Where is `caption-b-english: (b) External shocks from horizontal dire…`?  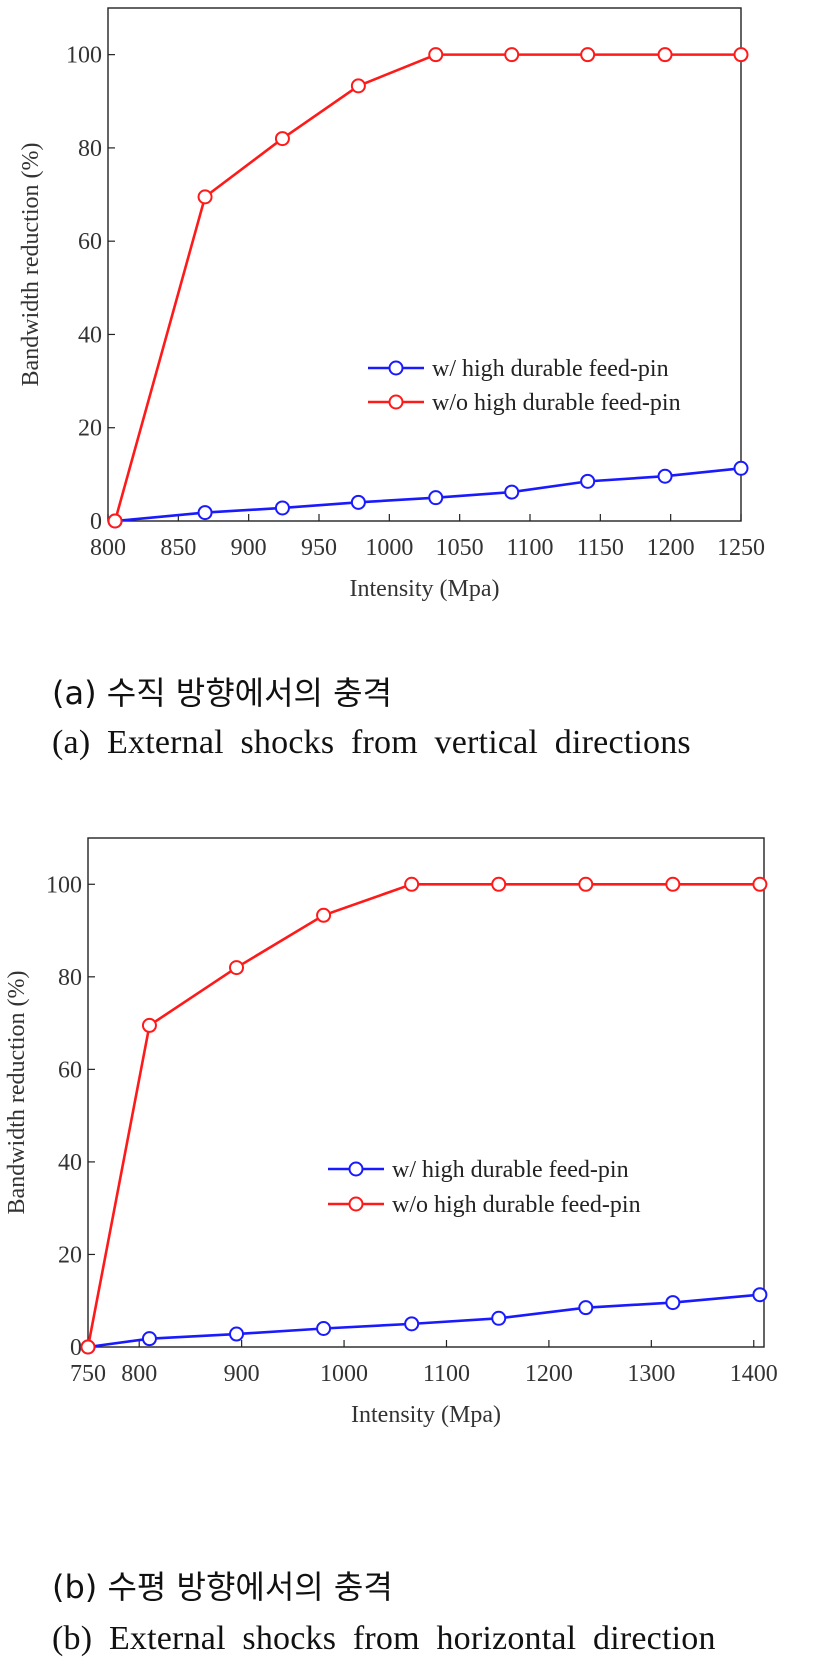 caption-b-english: (b) External shocks from horizontal dire… is located at coordinates (384, 1638).